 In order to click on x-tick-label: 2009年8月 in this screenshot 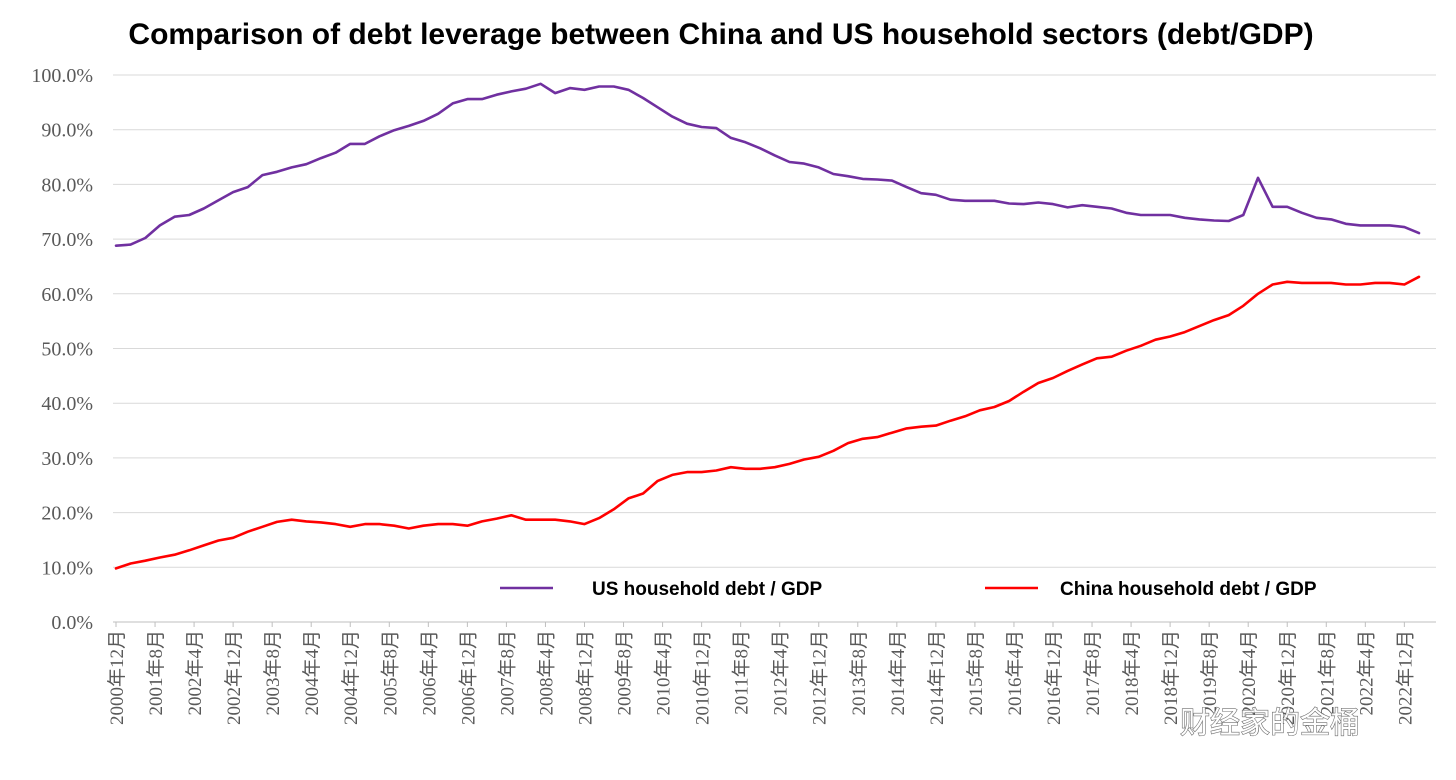, I will do `click(625, 673)`.